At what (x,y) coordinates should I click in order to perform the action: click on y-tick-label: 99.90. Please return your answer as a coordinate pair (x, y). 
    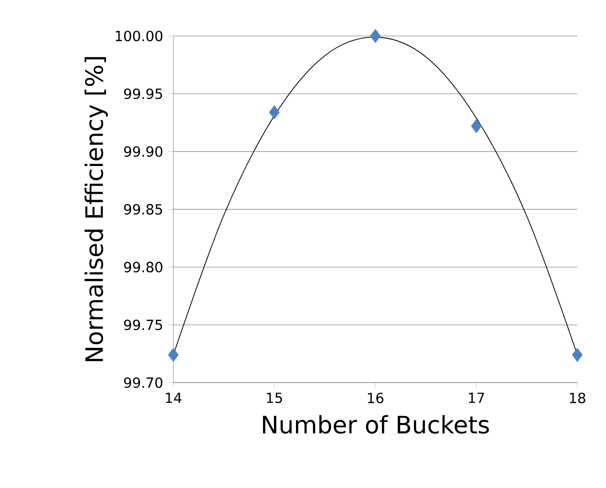
    Looking at the image, I should click on (143, 151).